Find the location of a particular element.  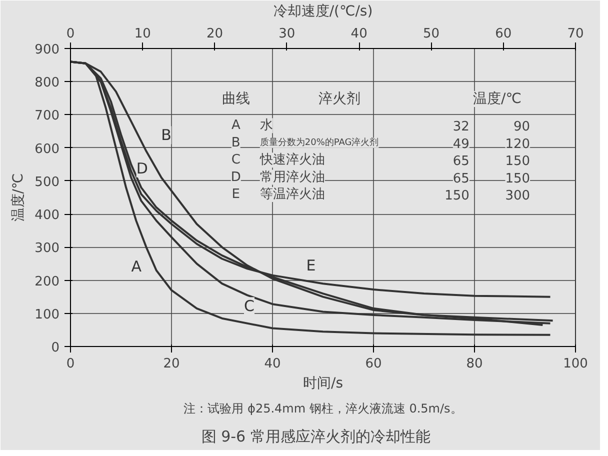

annotation: 49 is located at coordinates (461, 144).